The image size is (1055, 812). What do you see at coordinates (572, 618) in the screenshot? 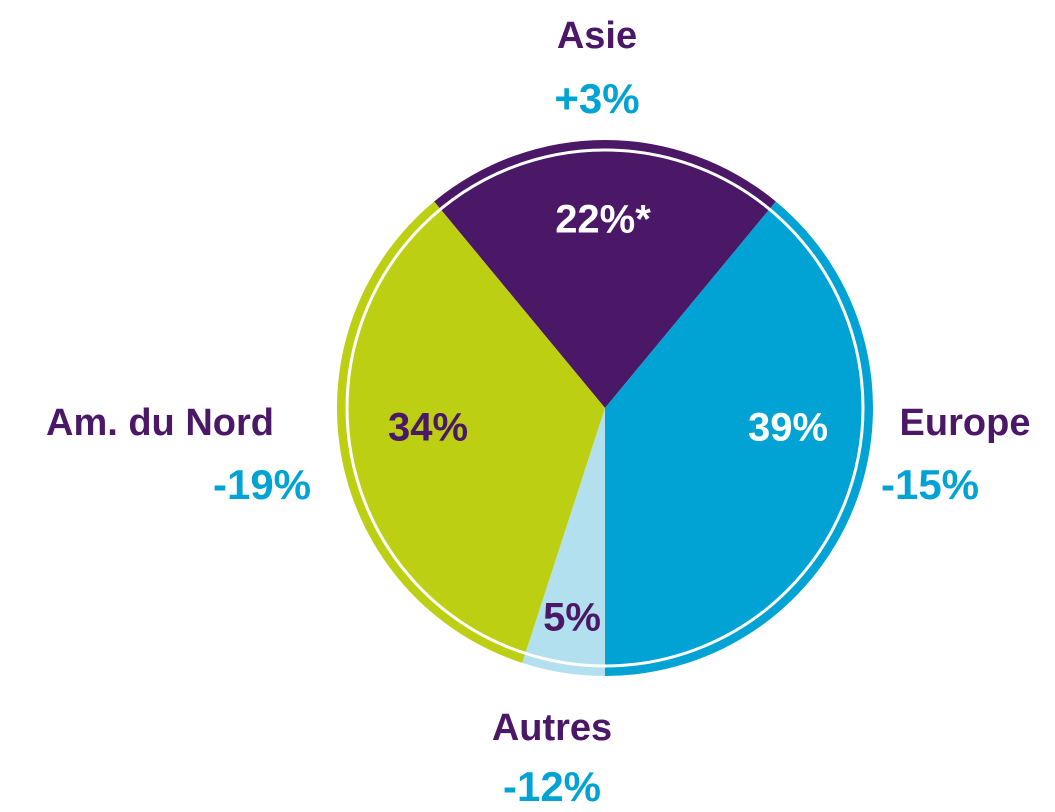
I see `value-label: 5%` at bounding box center [572, 618].